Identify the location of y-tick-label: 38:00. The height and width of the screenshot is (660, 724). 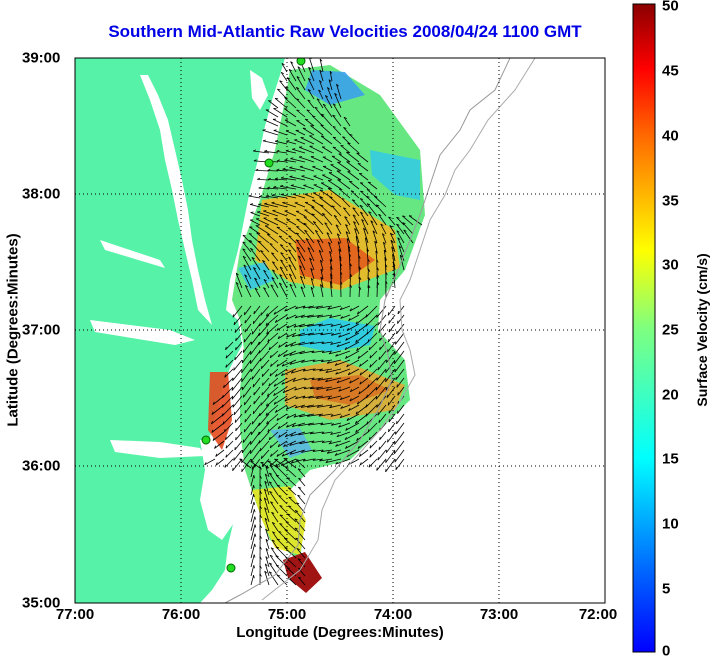
(41, 194).